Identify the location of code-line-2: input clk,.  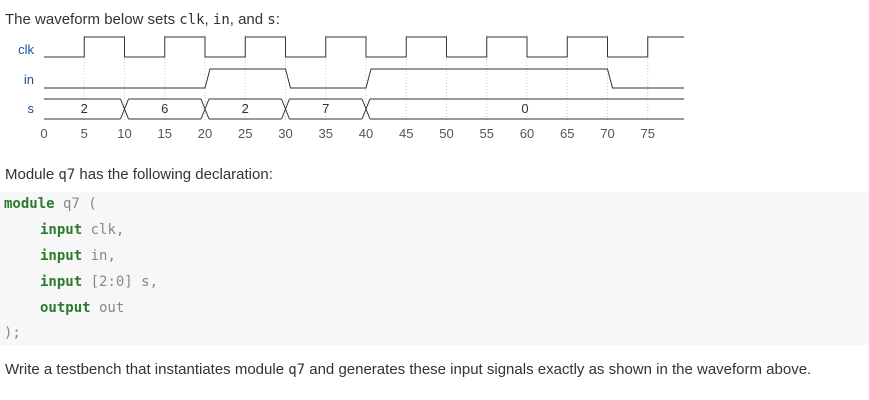
(82, 230).